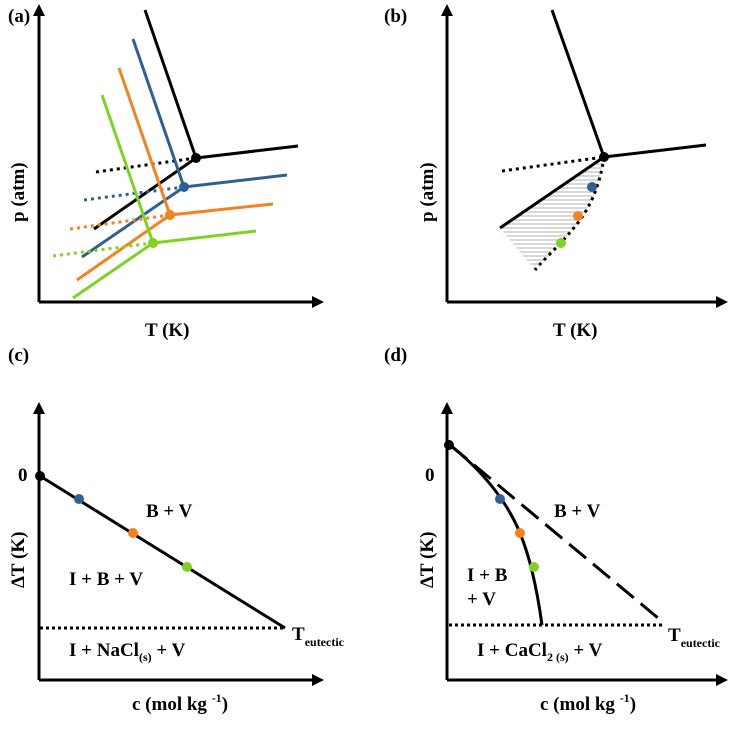 This screenshot has height=747, width=747. What do you see at coordinates (167, 330) in the screenshot?
I see `panel-a-x-label: T (K)` at bounding box center [167, 330].